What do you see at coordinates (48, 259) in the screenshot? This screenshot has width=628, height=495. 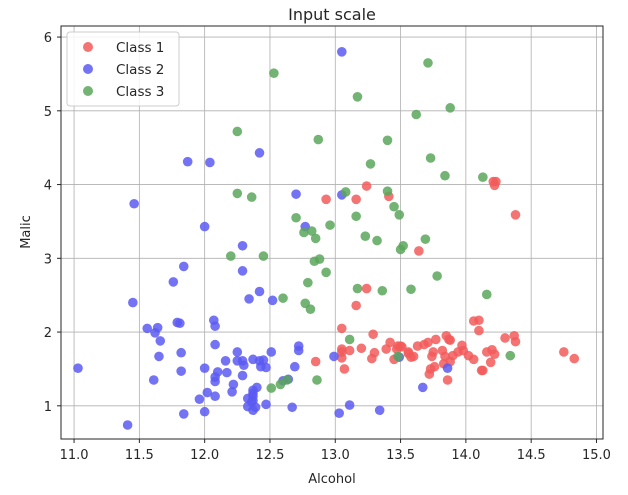 I see `y-tick-label: 3` at bounding box center [48, 259].